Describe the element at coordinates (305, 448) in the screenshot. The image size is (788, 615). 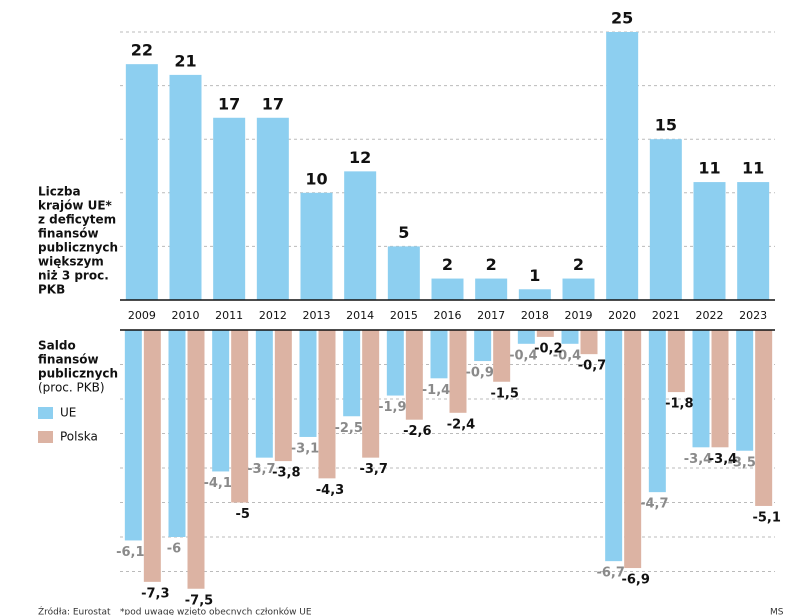
I see `value-label: -3,1` at that location.